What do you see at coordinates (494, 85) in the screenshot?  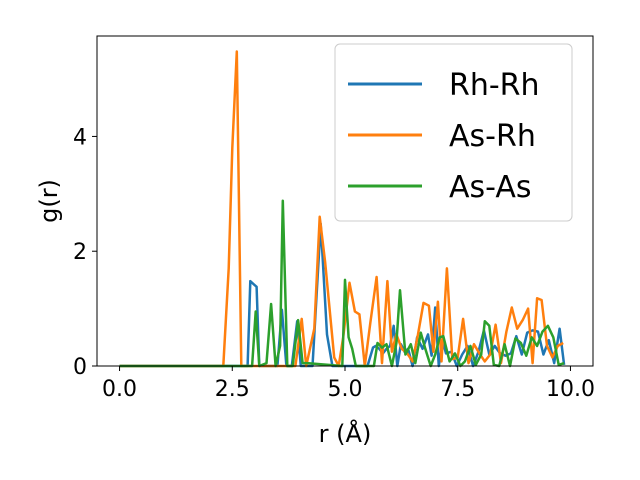 I see `legend-label-rh-rh: Rh-Rh` at bounding box center [494, 85].